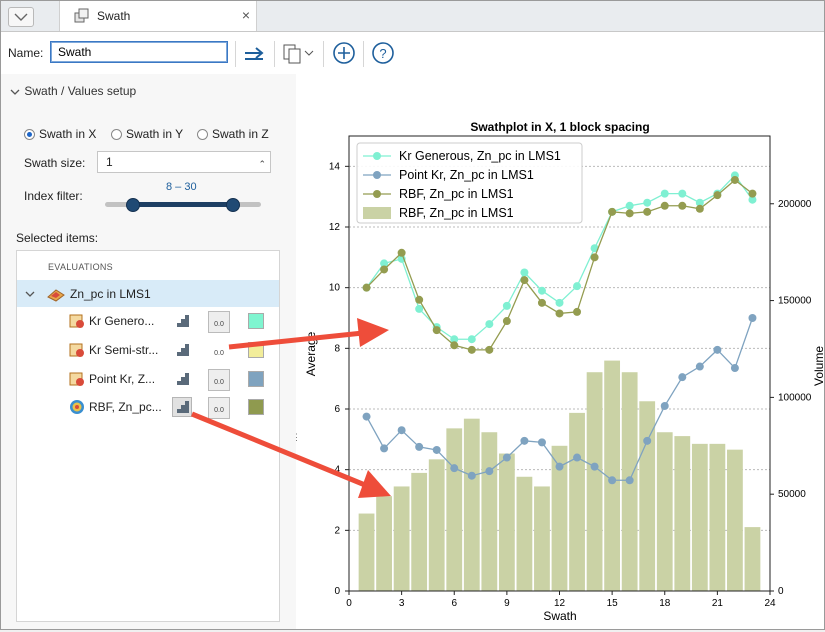 The height and width of the screenshot is (632, 825). What do you see at coordinates (337, 348) in the screenshot?
I see `y-tick-label: 8` at bounding box center [337, 348].